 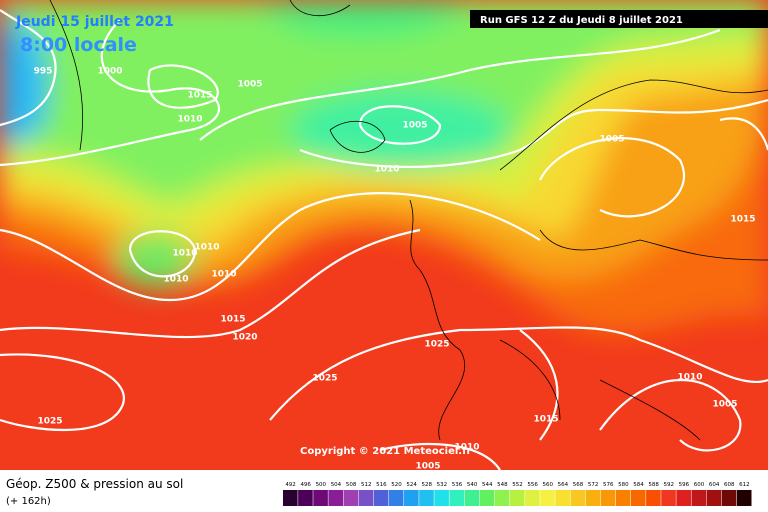 I want to click on scale-label: 520, so click(x=396, y=485).